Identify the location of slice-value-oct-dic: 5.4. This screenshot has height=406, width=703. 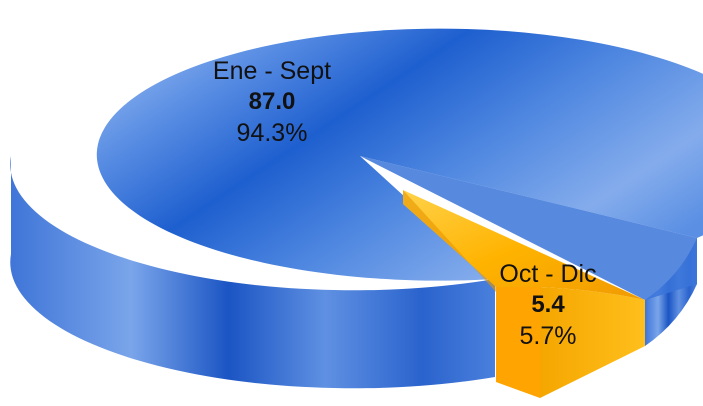
(548, 304).